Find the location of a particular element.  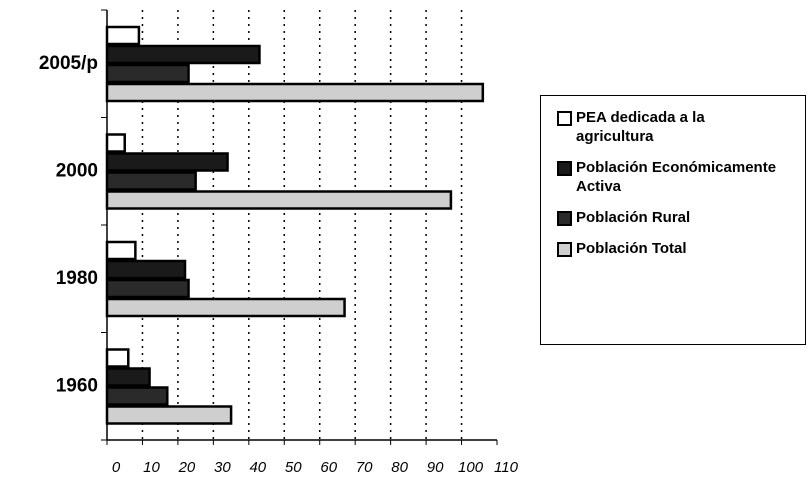

x-tick-label: 60 is located at coordinates (328, 467).